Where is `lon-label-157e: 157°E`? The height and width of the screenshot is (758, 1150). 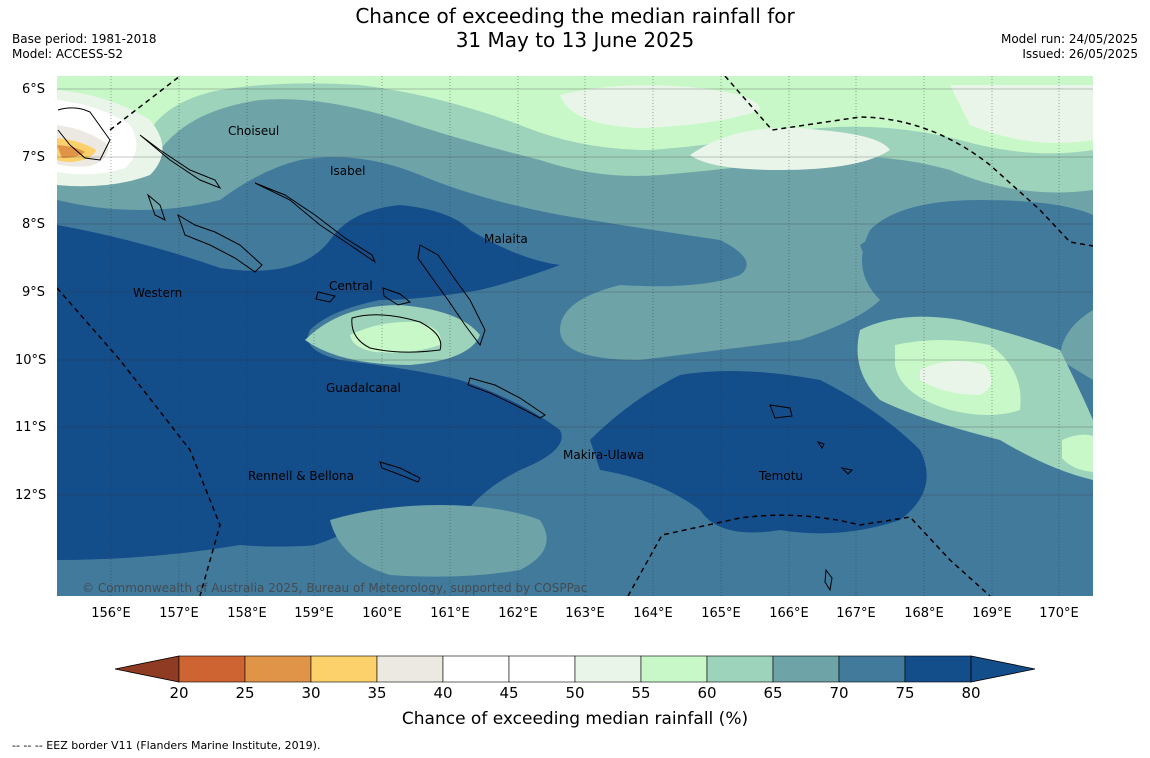
lon-label-157e: 157°E is located at coordinates (179, 613).